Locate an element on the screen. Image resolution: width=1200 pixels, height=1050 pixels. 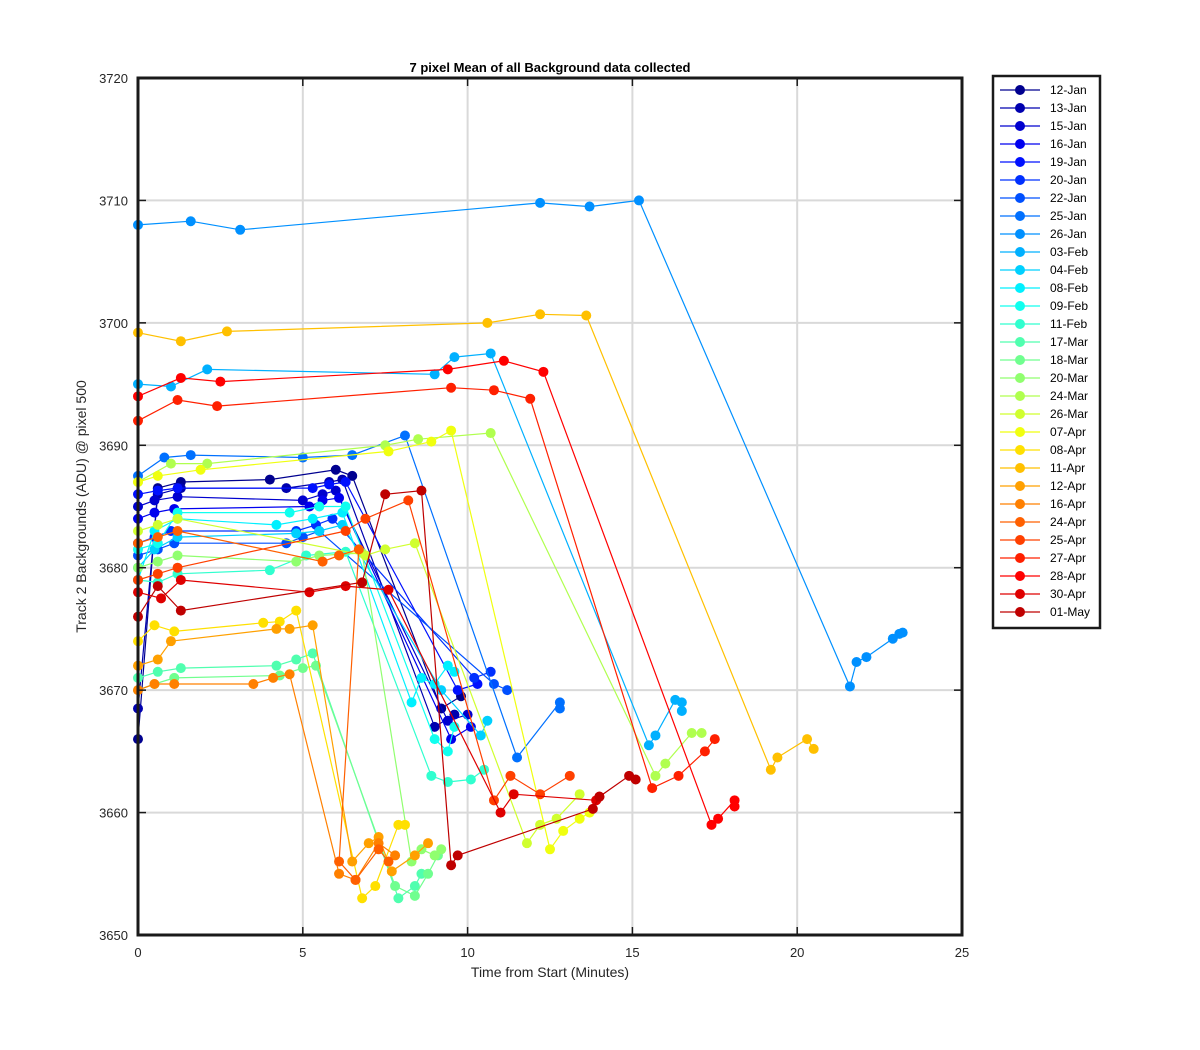
x-tick-label: 10 is located at coordinates (467, 952).